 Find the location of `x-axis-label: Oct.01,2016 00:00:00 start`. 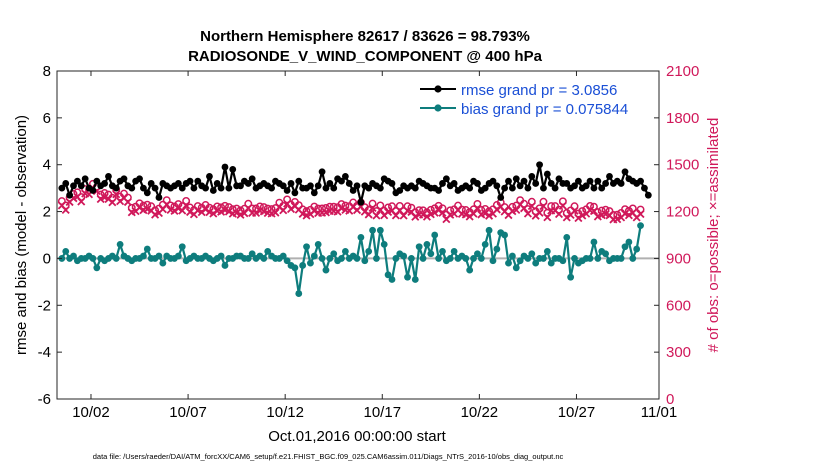

x-axis-label: Oct.01,2016 00:00:00 start is located at coordinates (357, 436).